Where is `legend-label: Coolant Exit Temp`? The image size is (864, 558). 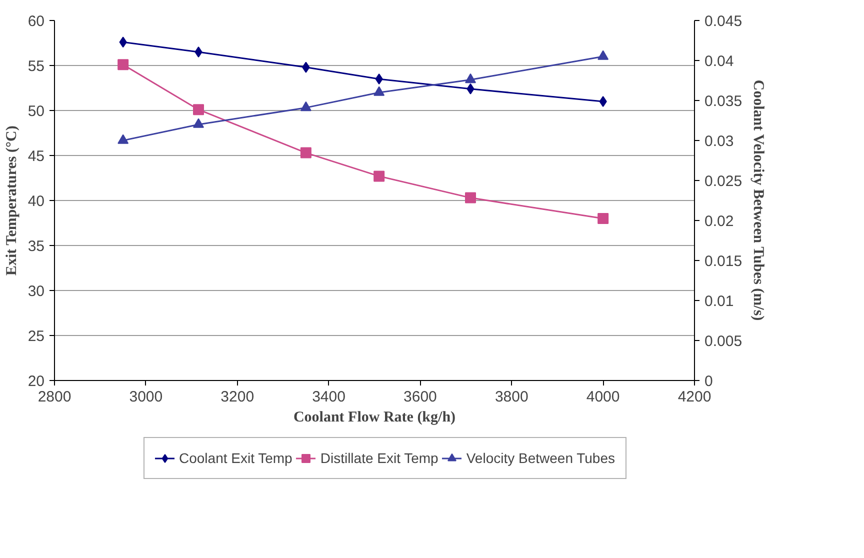 legend-label: Coolant Exit Temp is located at coordinates (235, 458).